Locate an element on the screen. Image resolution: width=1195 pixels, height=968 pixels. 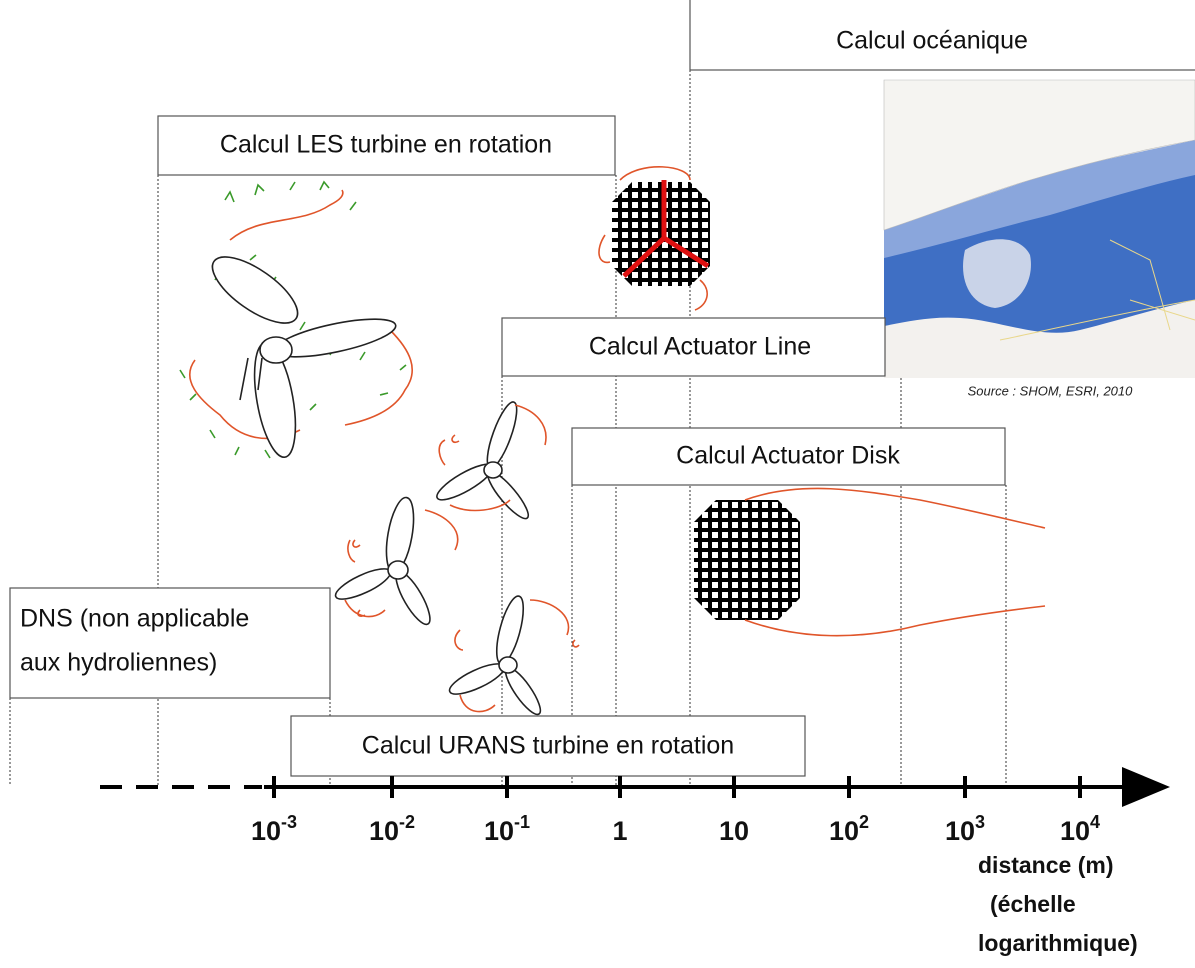
actuator-line-grid is located at coordinates (654, 238).